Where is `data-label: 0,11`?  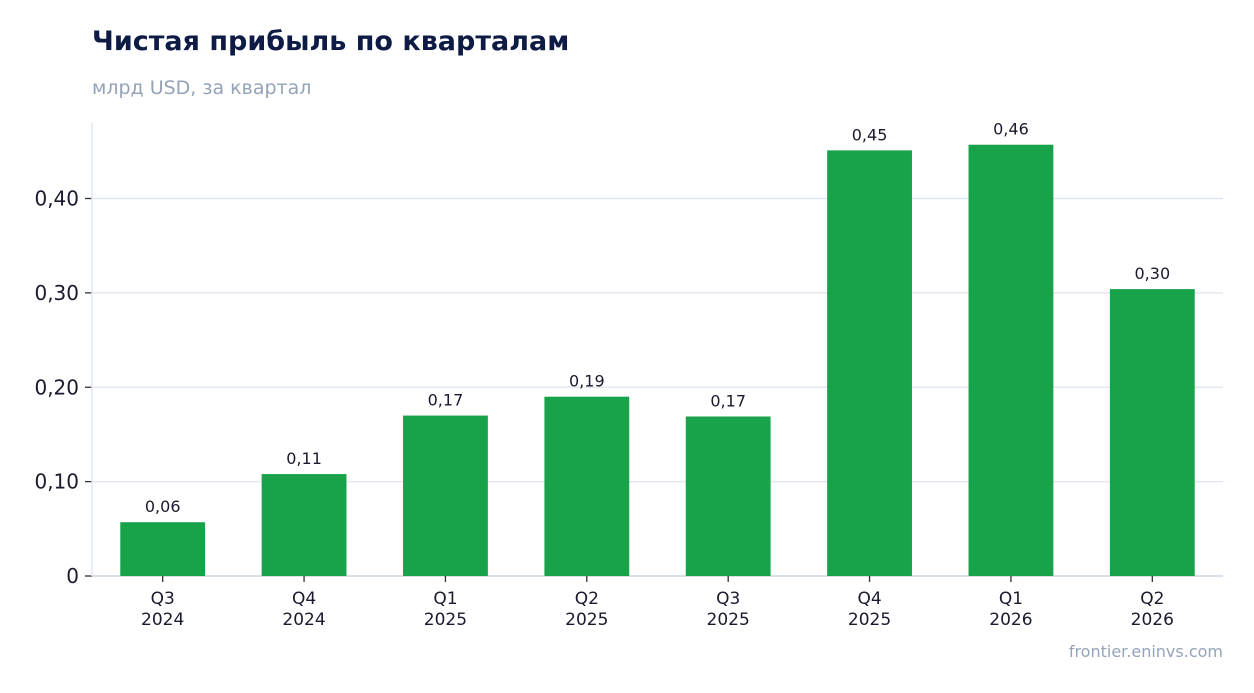
data-label: 0,11 is located at coordinates (304, 458).